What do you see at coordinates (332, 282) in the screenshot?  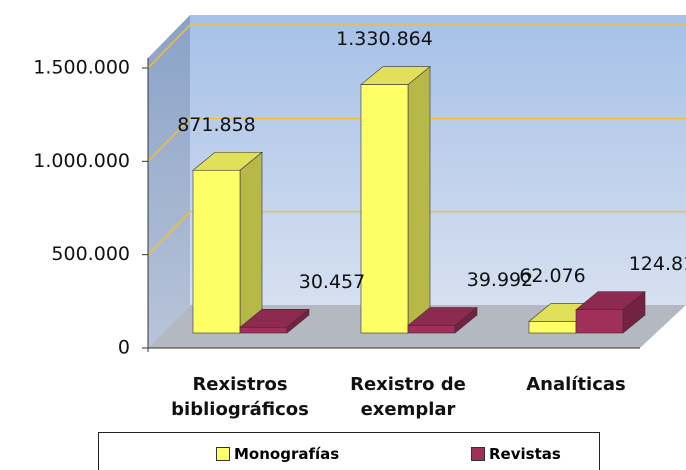 I see `data-label: 30.457` at bounding box center [332, 282].